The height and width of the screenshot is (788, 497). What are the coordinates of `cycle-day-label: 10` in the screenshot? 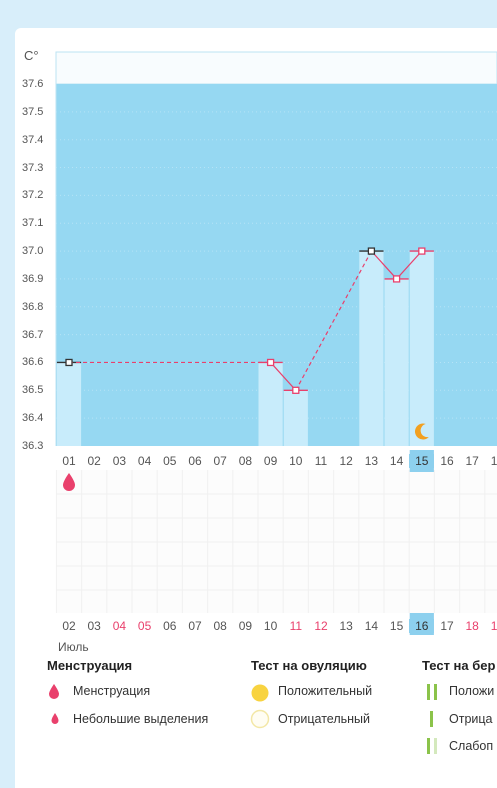 It's located at (296, 461).